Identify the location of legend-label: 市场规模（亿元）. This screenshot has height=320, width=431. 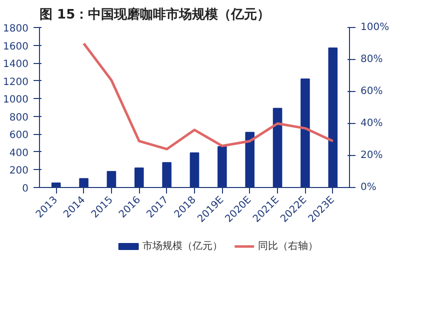
(182, 246).